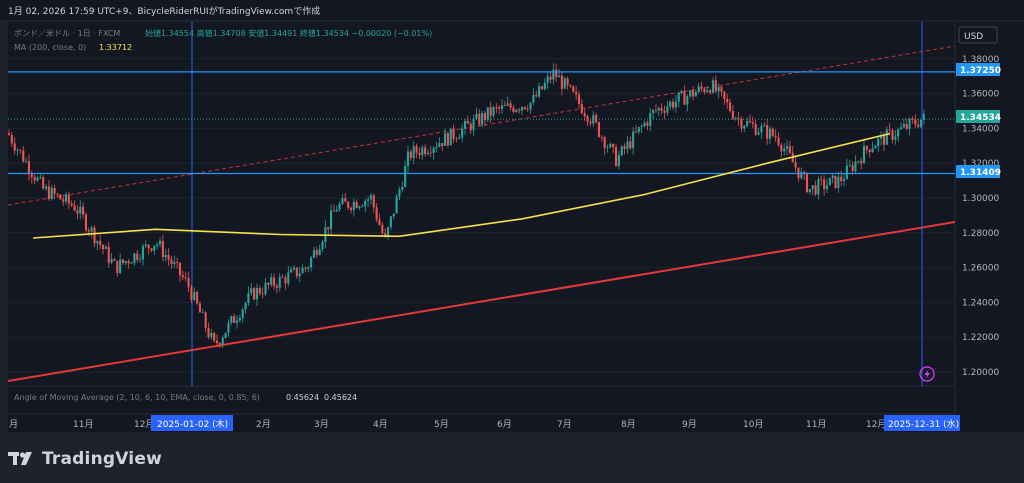 The width and height of the screenshot is (1024, 483). What do you see at coordinates (978, 35) in the screenshot?
I see `currency-button: USD` at bounding box center [978, 35].